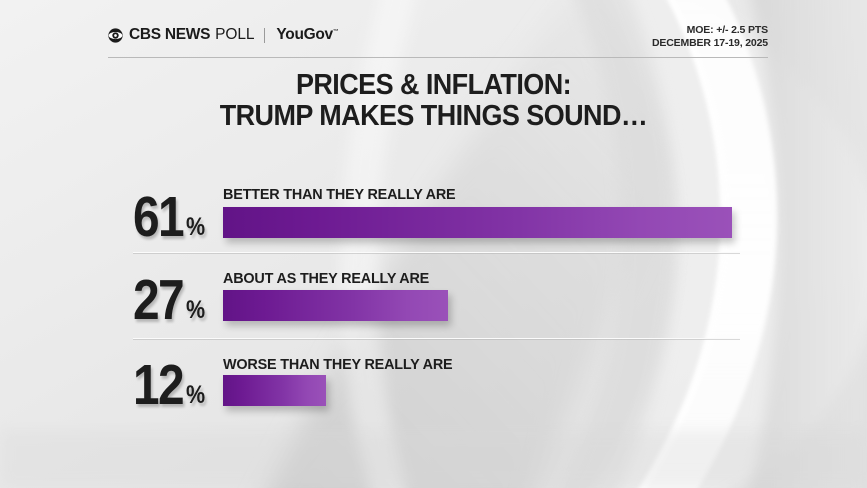  What do you see at coordinates (115, 35) in the screenshot?
I see `cbs-eye-icon` at bounding box center [115, 35].